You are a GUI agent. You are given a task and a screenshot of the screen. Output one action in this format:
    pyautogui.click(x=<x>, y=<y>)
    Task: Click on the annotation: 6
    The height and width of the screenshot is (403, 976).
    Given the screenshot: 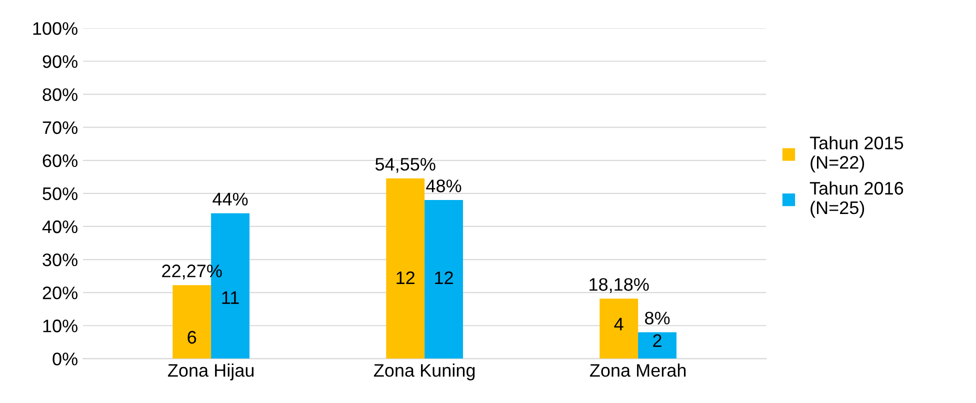 What is the action you would take?
    pyautogui.click(x=192, y=337)
    